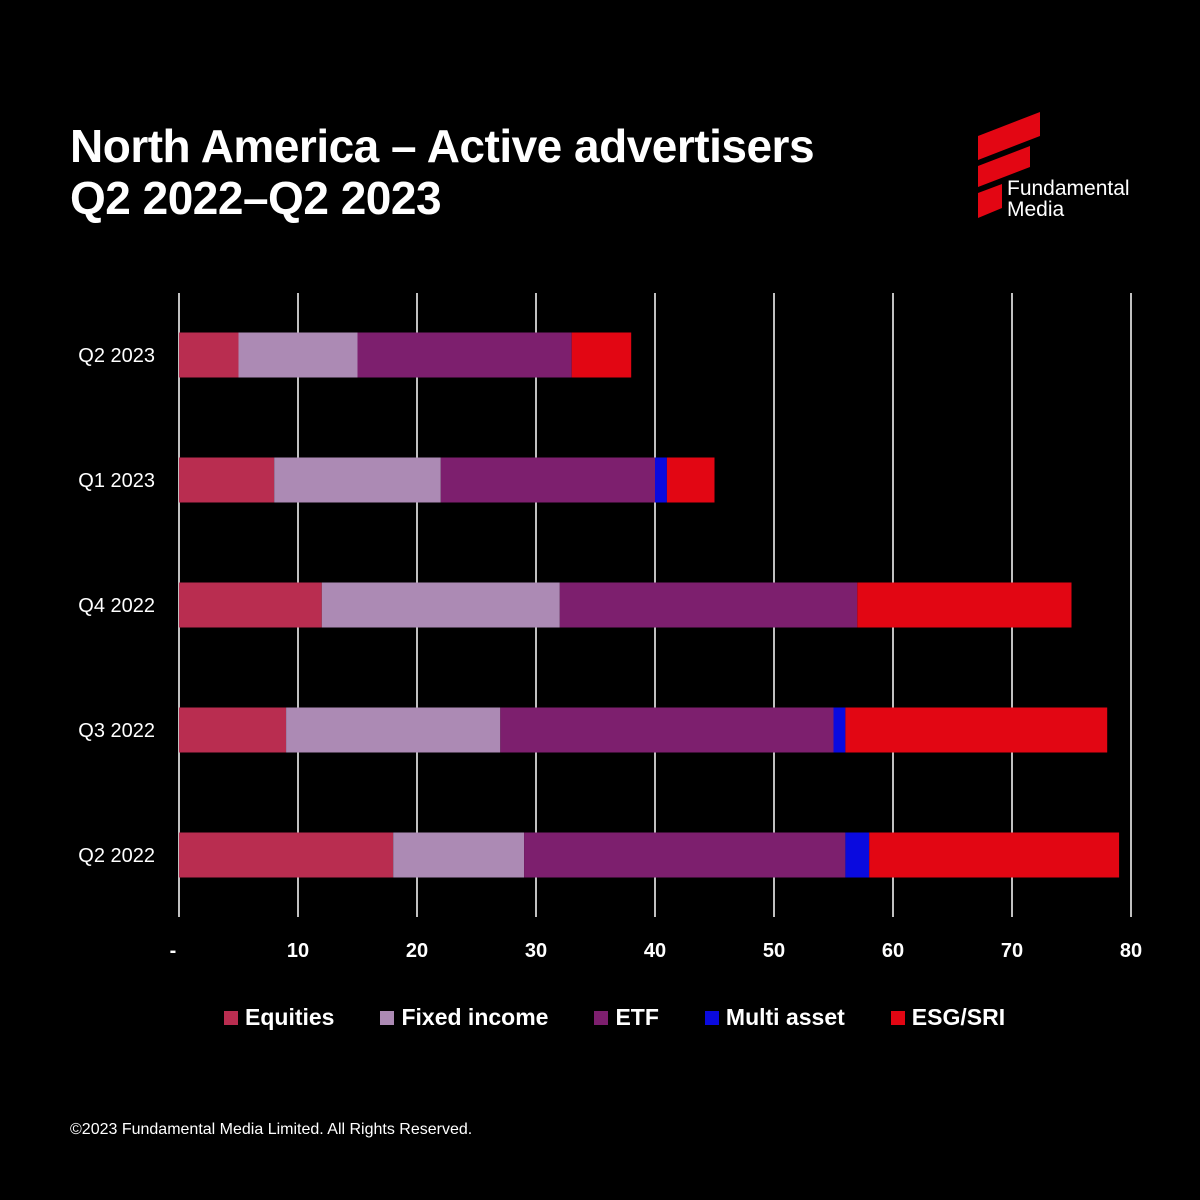  I want to click on x-tick-label: 20, so click(417, 951).